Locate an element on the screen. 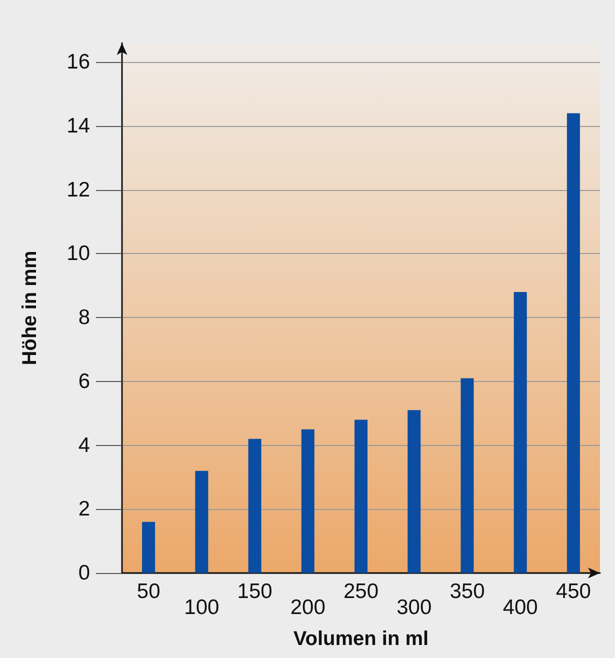  x-tick-label: 100 is located at coordinates (202, 607).